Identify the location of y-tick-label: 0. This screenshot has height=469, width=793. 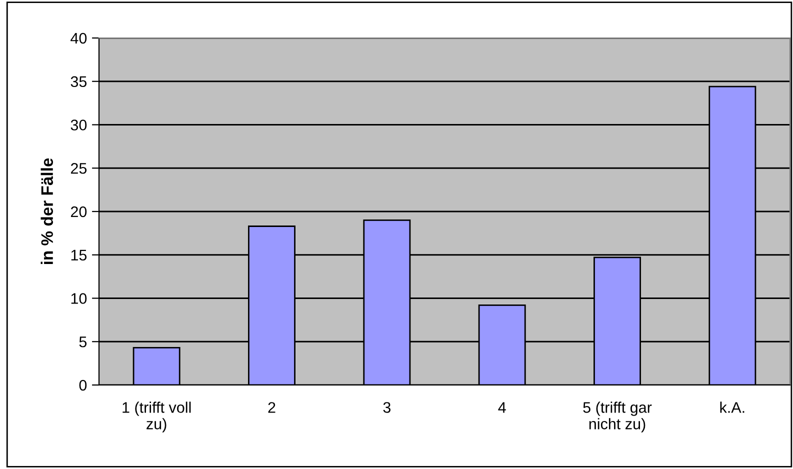
(83, 385).